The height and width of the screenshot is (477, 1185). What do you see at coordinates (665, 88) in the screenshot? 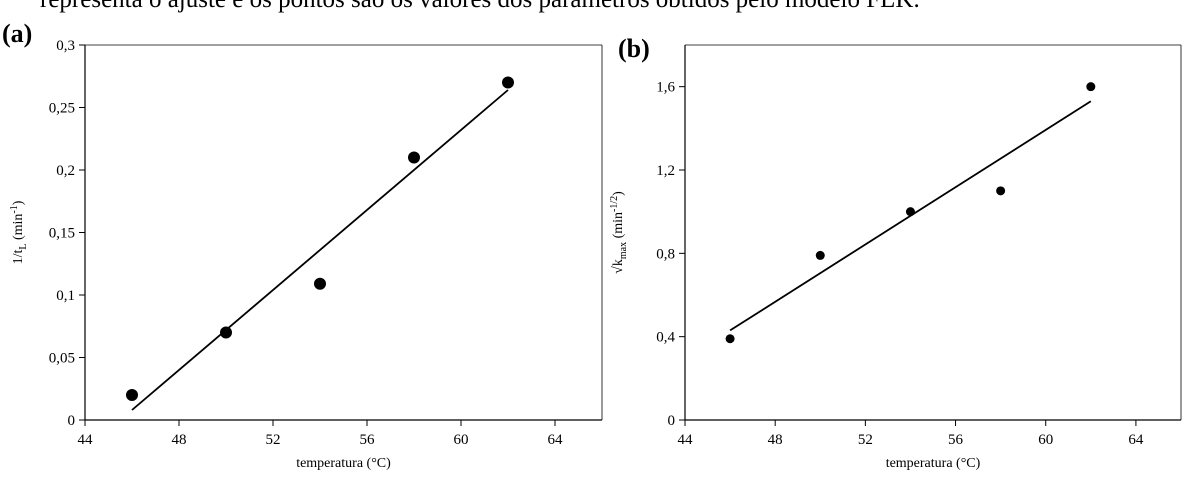
I see `y-tick-label: 1,6` at bounding box center [665, 88].